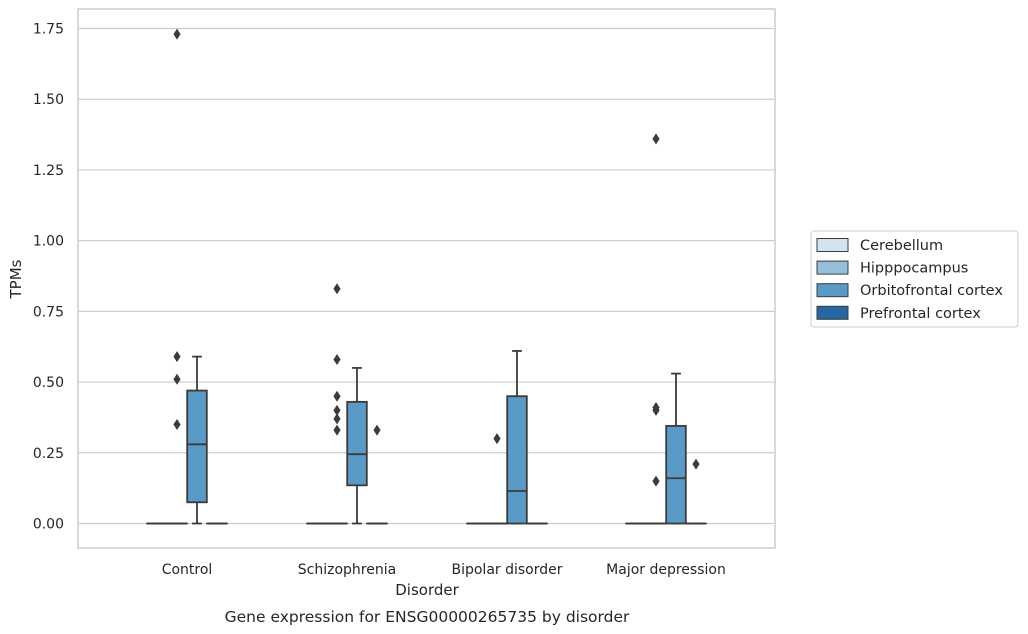 The width and height of the screenshot is (1028, 634). I want to click on legend-frame, so click(914, 279).